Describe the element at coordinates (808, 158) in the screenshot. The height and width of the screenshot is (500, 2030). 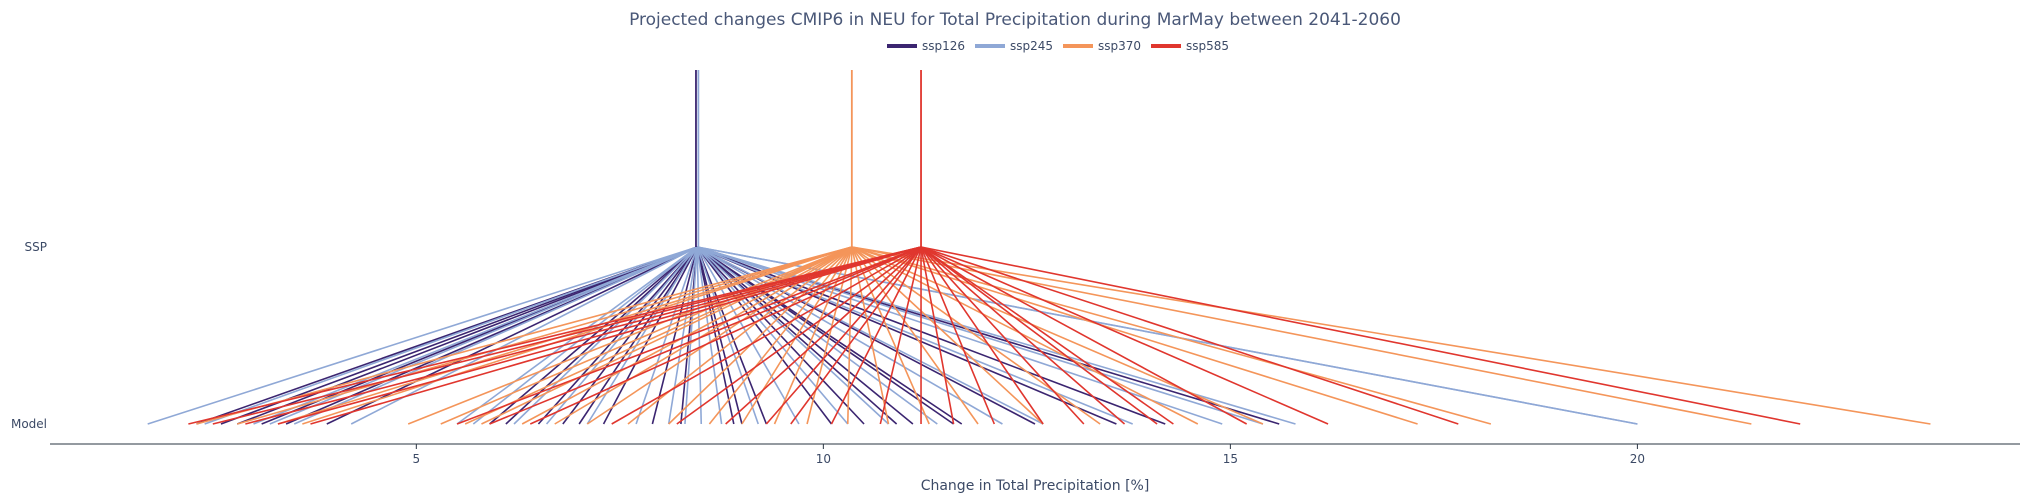
I see `ssp-stems` at that location.